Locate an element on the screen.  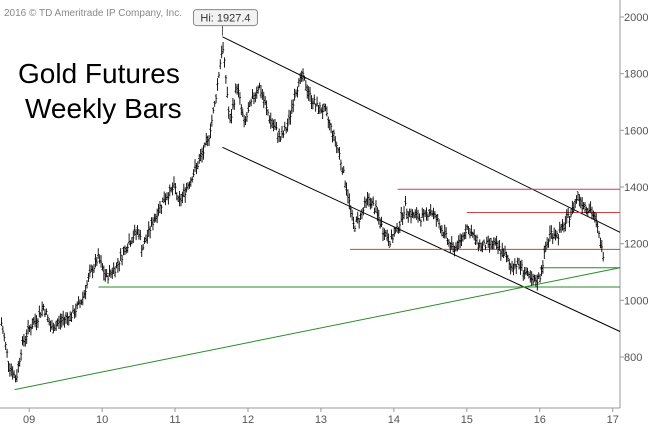
x-tick-label: 16 is located at coordinates (540, 420).